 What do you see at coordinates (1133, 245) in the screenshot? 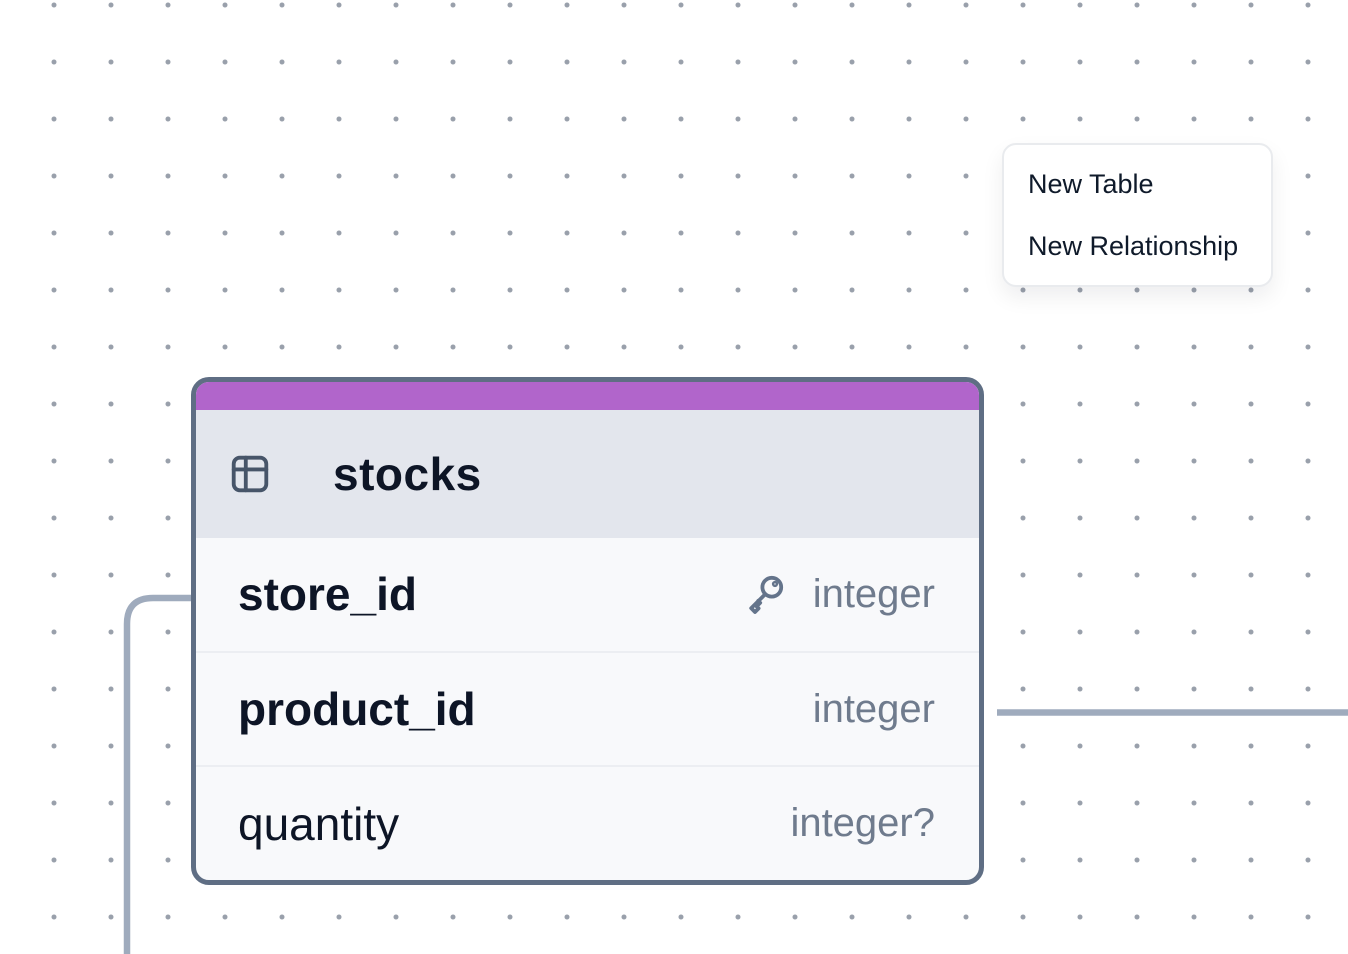
I see `menu-item-new-relationship: New Relationship` at bounding box center [1133, 245].